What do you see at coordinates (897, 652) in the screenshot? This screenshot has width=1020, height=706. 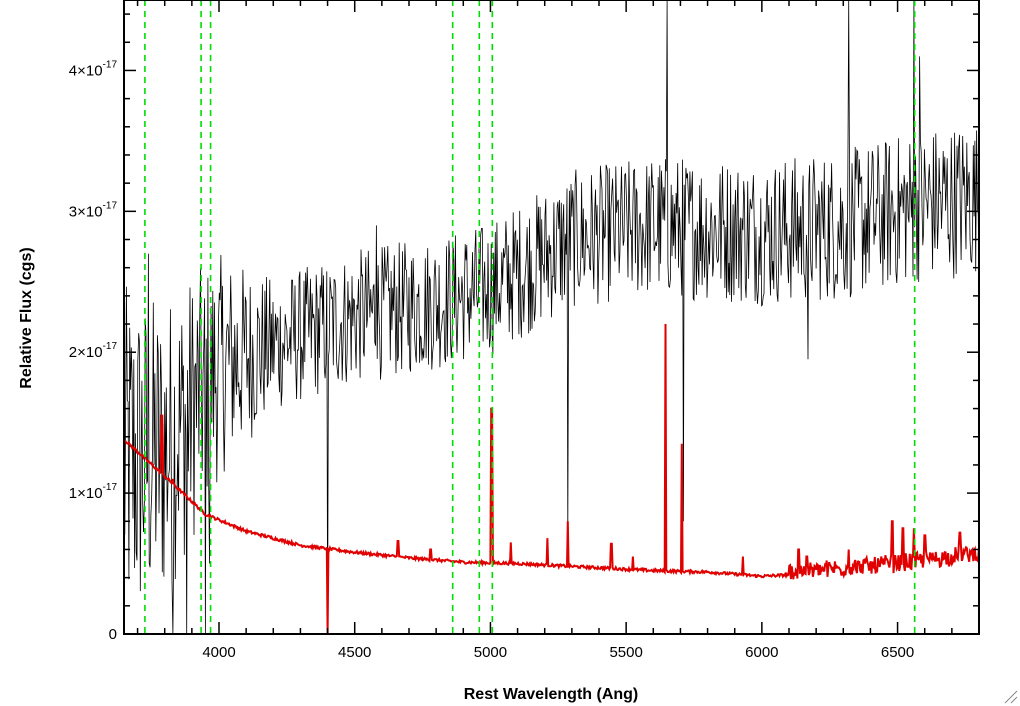 I see `x-tick-label: 6500` at bounding box center [897, 652].